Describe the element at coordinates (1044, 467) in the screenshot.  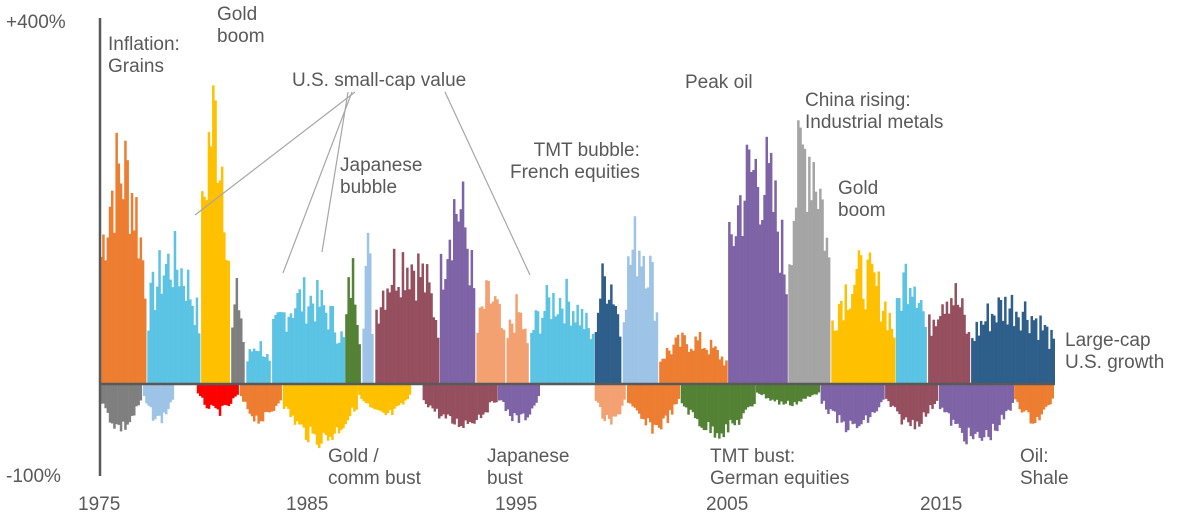
I see `annotation-oil-shale: Oil: Shale` at that location.